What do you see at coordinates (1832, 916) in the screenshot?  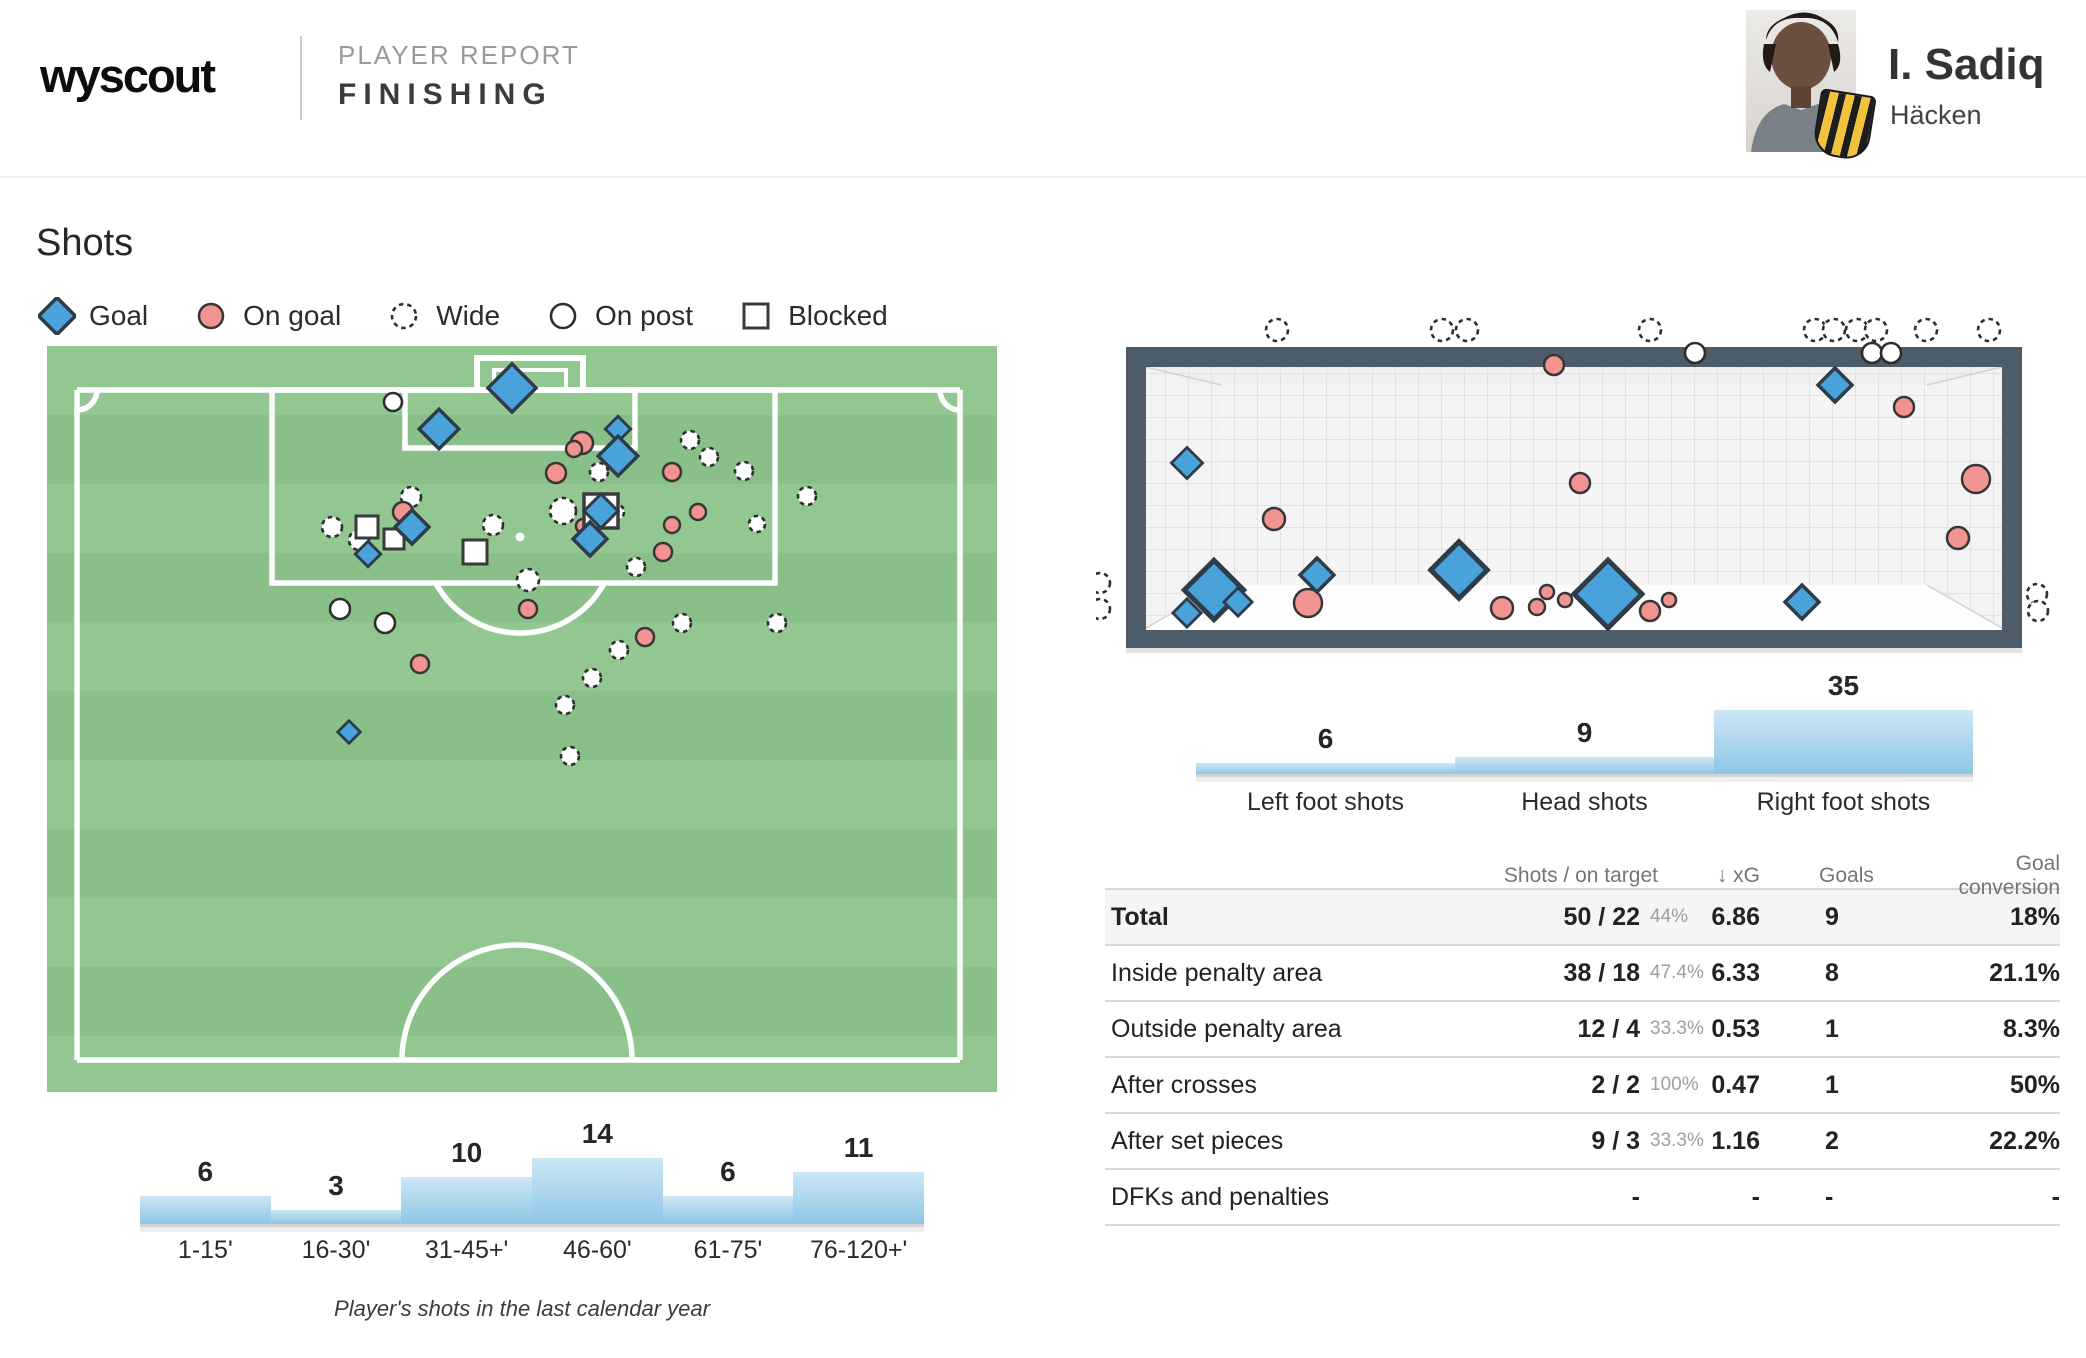 I see `cell-goals: 9` at bounding box center [1832, 916].